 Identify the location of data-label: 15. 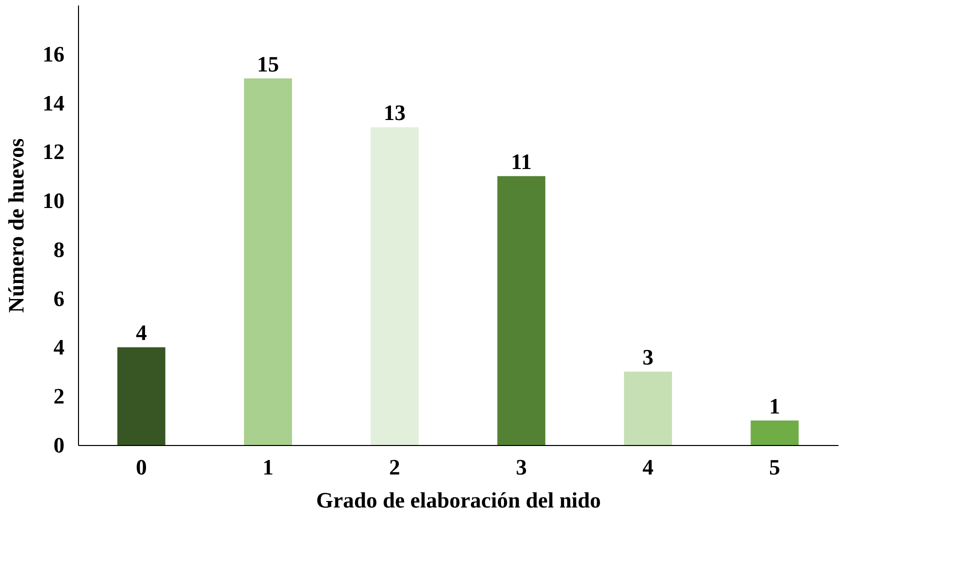
(268, 63).